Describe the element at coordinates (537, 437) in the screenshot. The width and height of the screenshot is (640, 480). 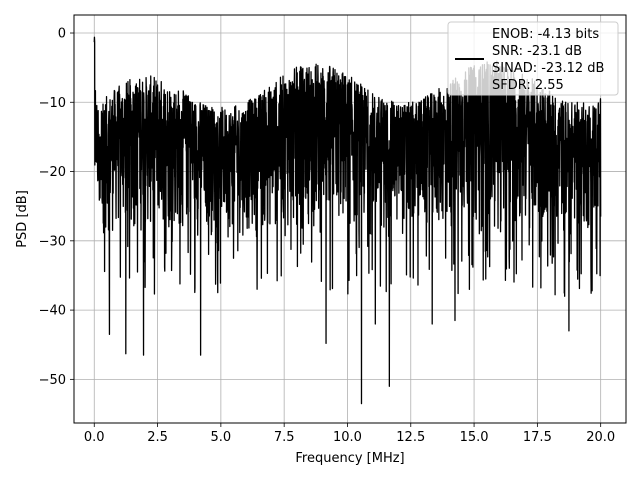
I see `x-tick-label: 17.5` at that location.